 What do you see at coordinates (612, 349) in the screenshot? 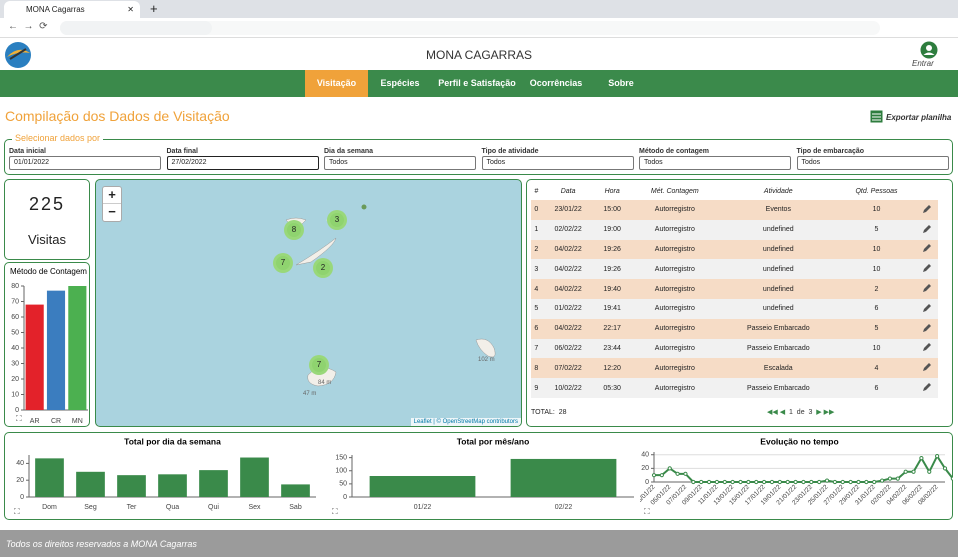
I see `table-cell: 23:44` at bounding box center [612, 349].